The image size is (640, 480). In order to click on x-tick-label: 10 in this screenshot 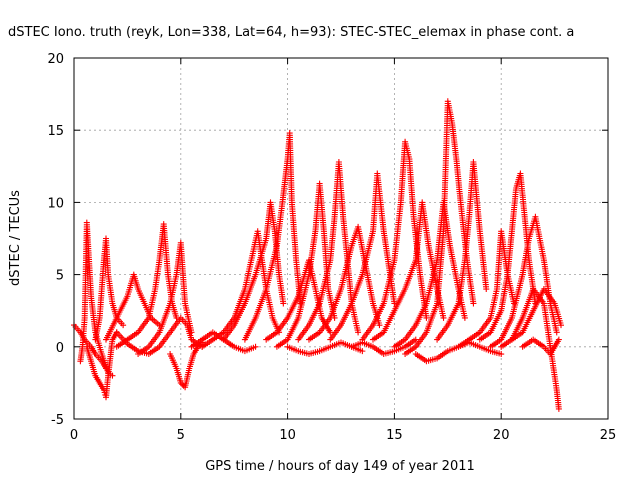, I will do `click(287, 435)`.